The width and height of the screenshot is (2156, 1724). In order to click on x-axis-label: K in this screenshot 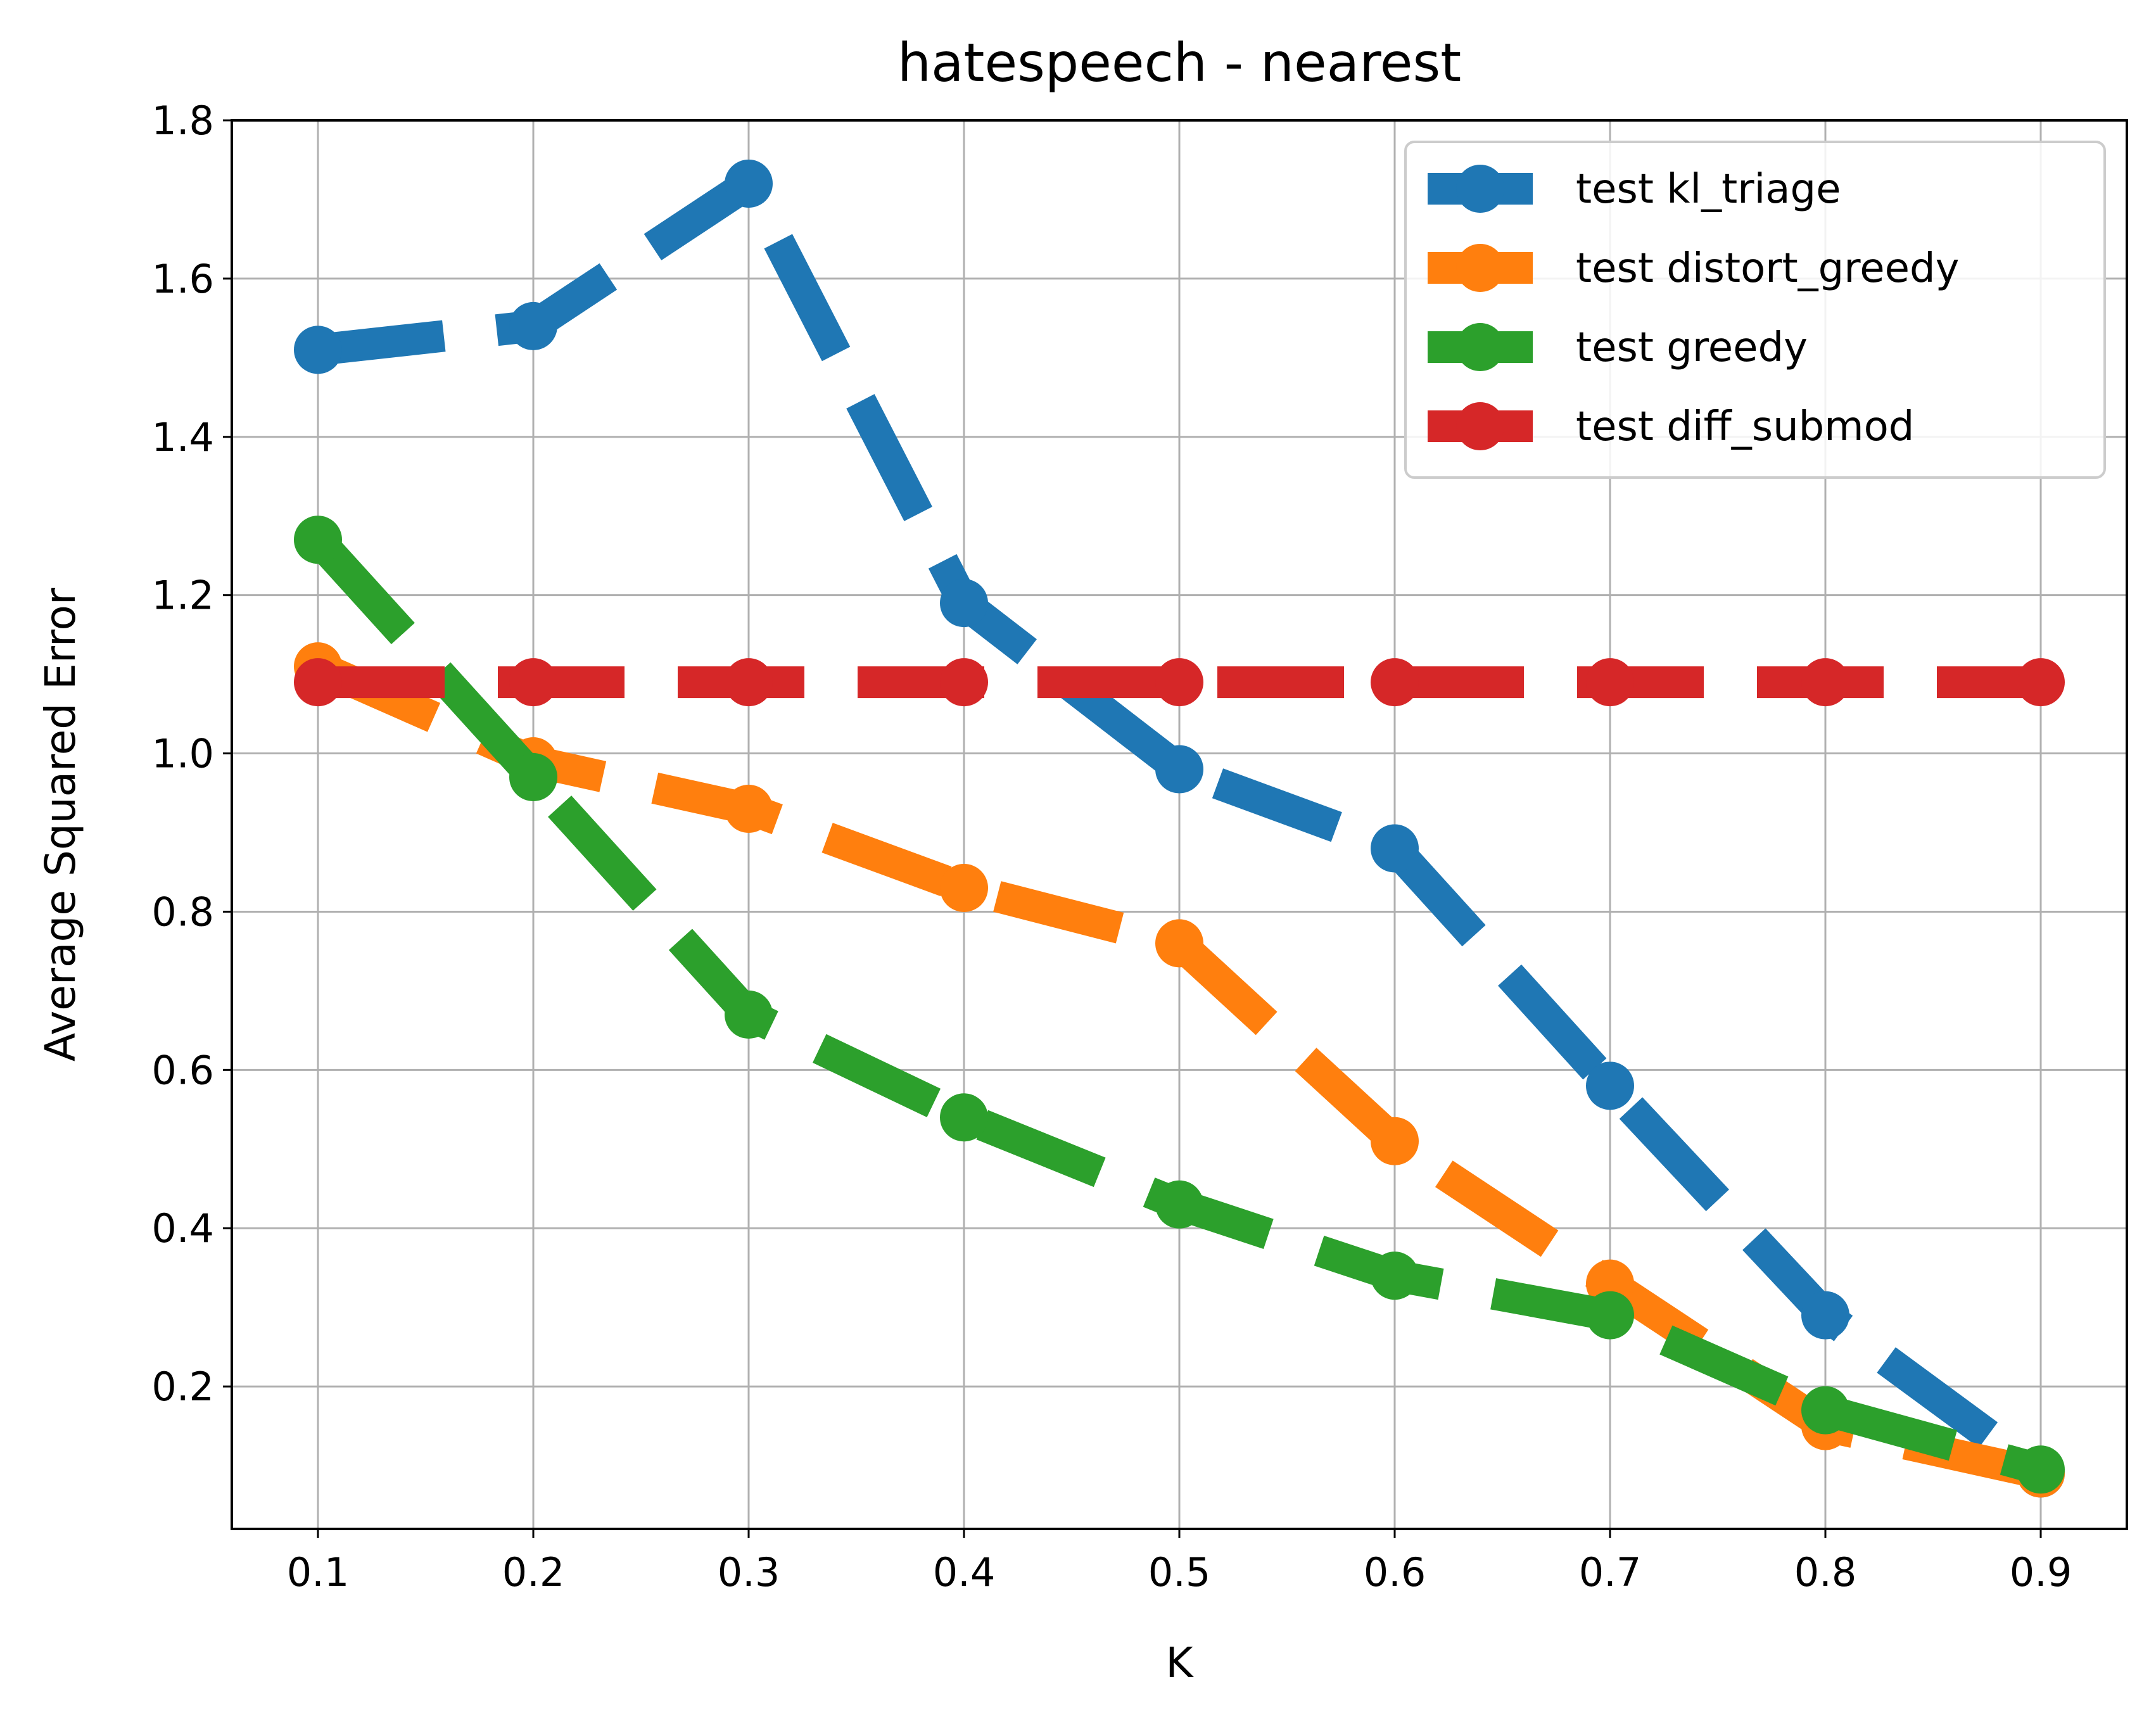, I will do `click(1179, 1662)`.